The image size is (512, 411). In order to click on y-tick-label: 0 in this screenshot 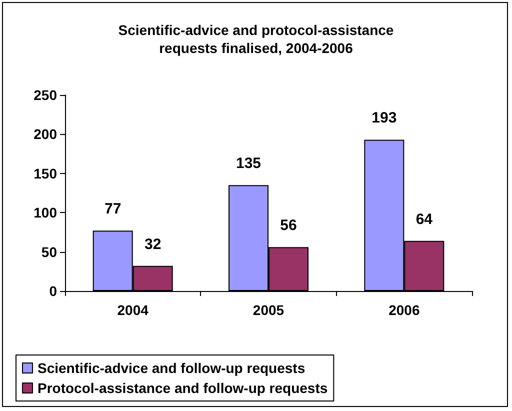, I will do `click(53, 291)`.